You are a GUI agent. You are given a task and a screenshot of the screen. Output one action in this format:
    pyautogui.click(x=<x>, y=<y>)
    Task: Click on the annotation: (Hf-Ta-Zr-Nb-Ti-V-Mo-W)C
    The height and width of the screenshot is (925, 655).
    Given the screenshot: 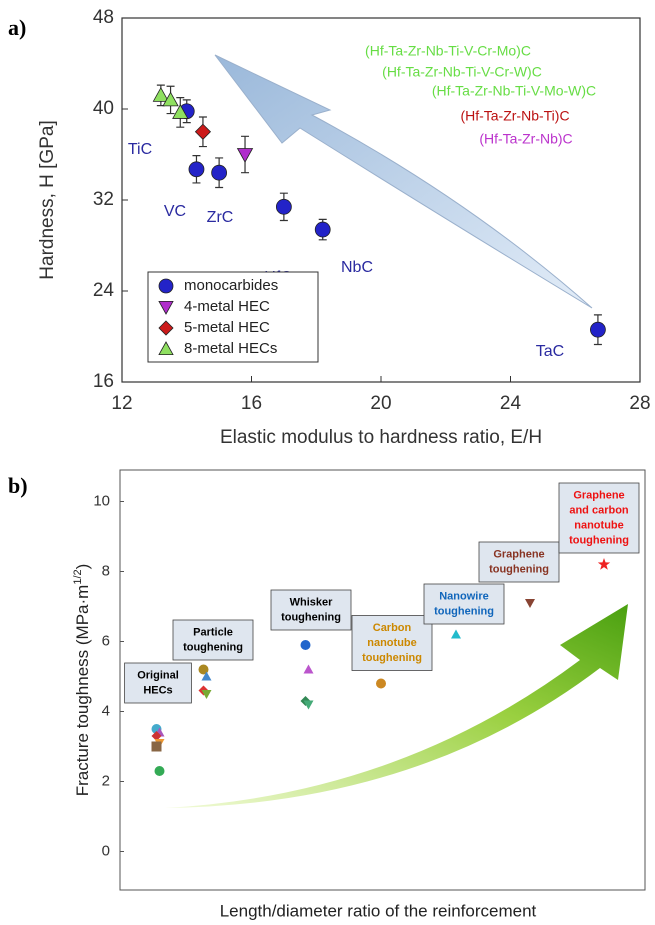 What is the action you would take?
    pyautogui.click(x=514, y=91)
    